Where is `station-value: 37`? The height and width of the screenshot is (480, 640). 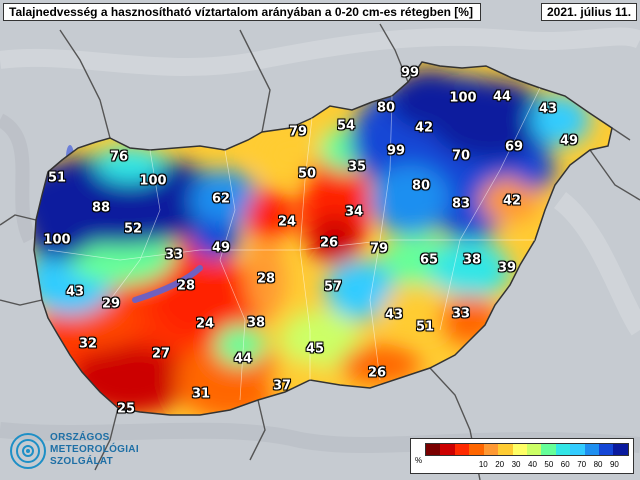
station-value: 37 is located at coordinates (282, 386).